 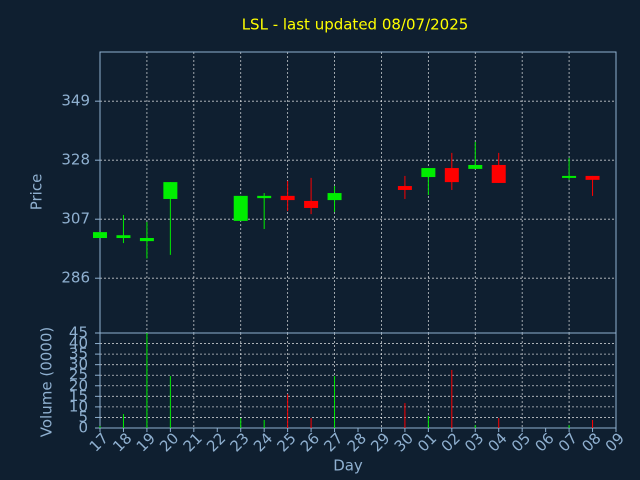 I want to click on volume-tick-label: 40, so click(x=78, y=343).